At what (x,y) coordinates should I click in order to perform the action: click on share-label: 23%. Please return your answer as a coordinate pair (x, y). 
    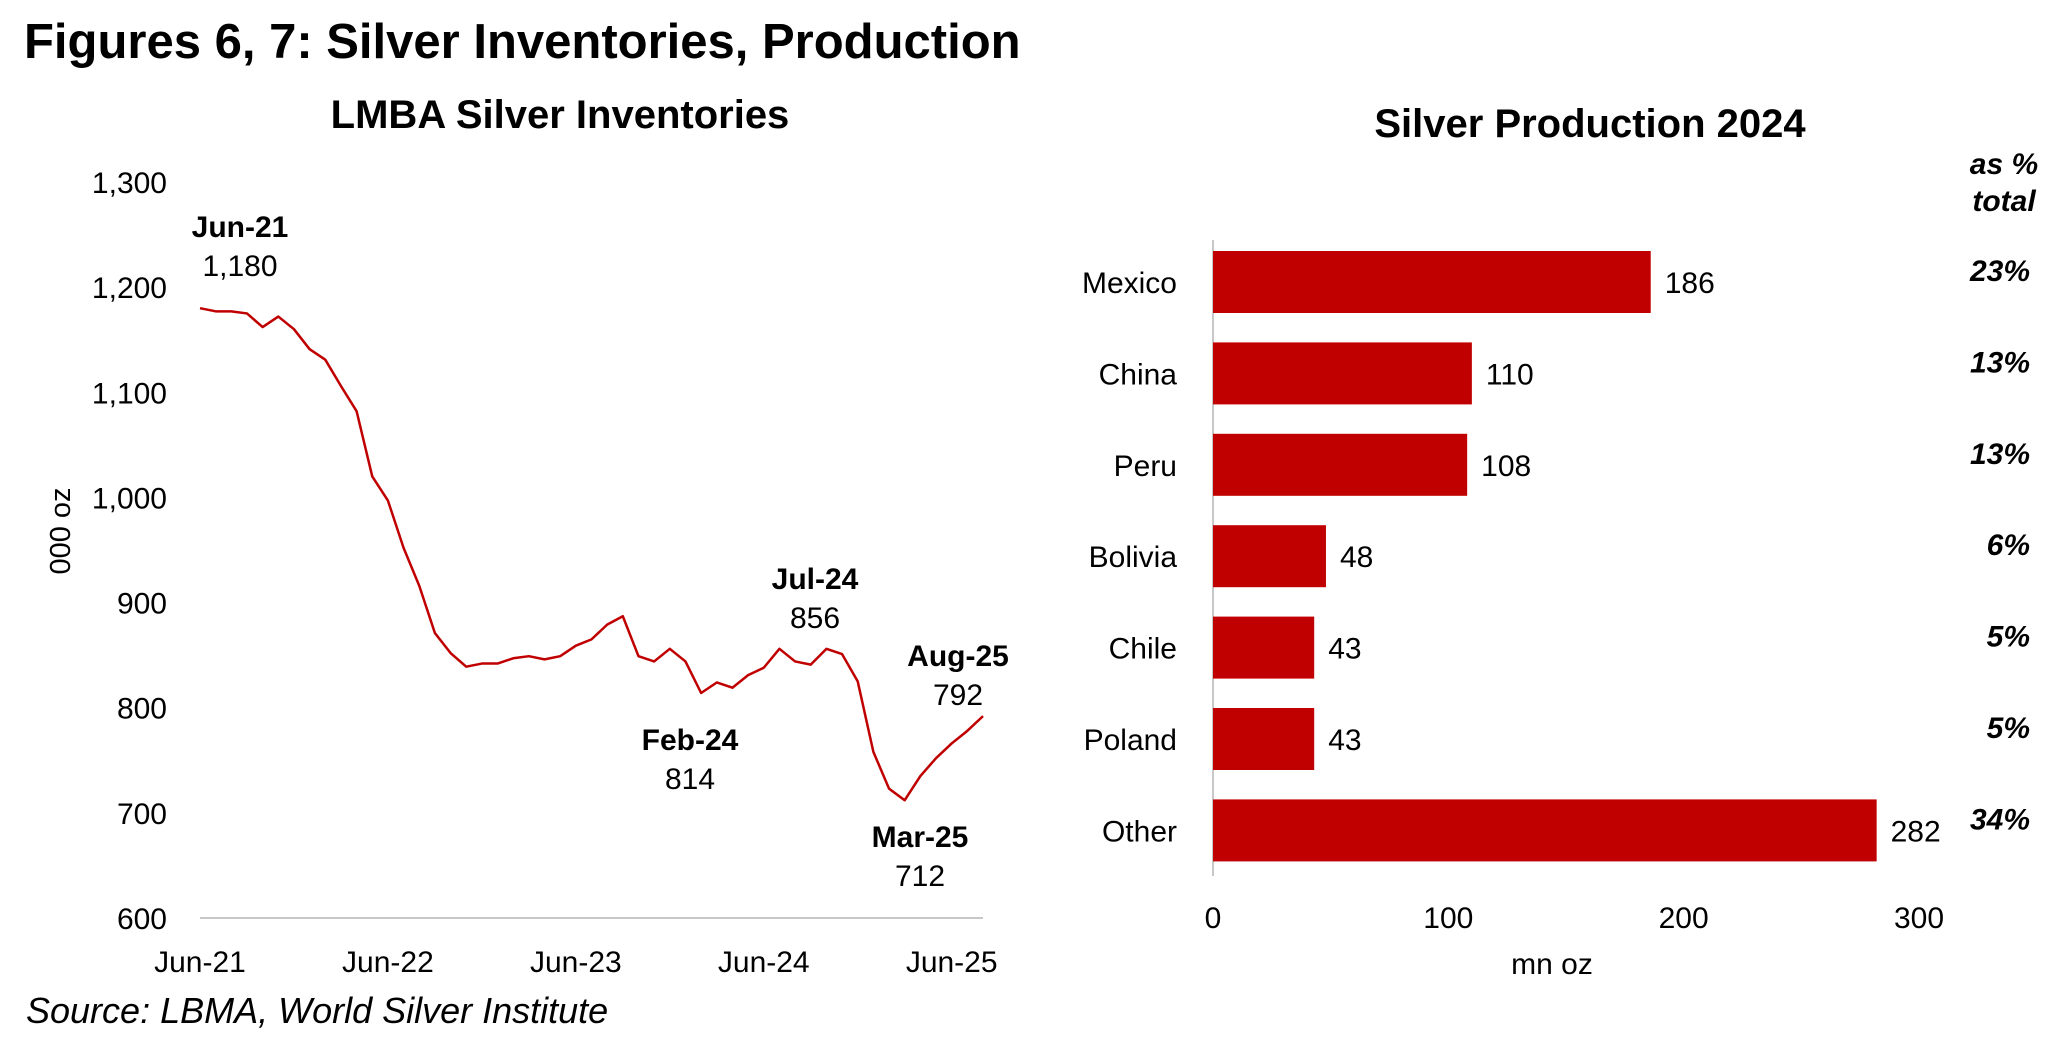
    Looking at the image, I should click on (1999, 271).